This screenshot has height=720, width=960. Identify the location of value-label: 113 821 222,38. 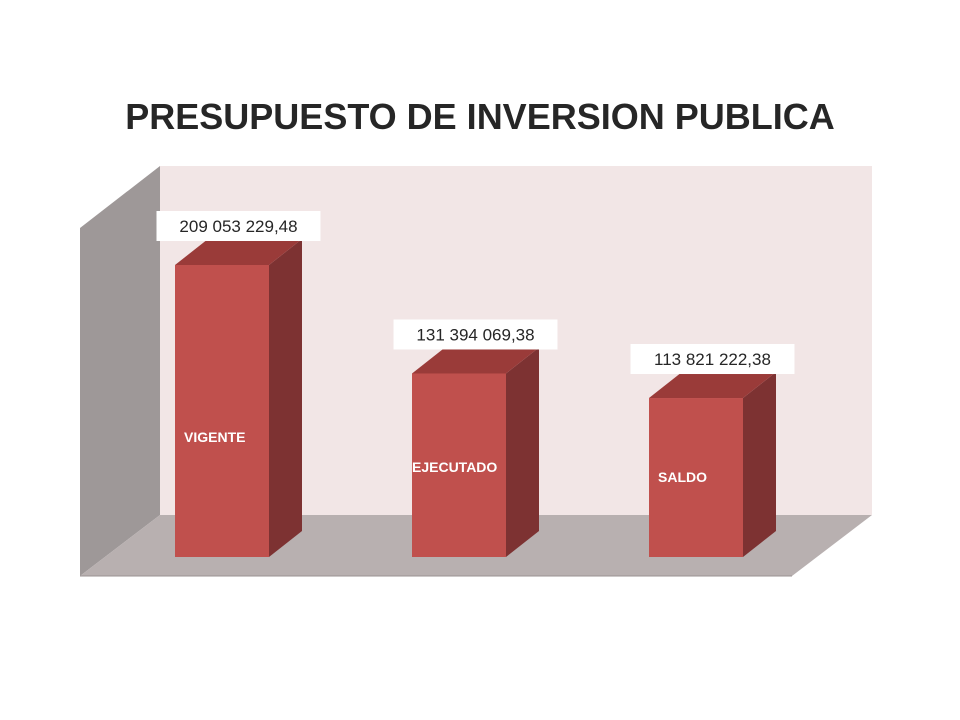
(712, 359).